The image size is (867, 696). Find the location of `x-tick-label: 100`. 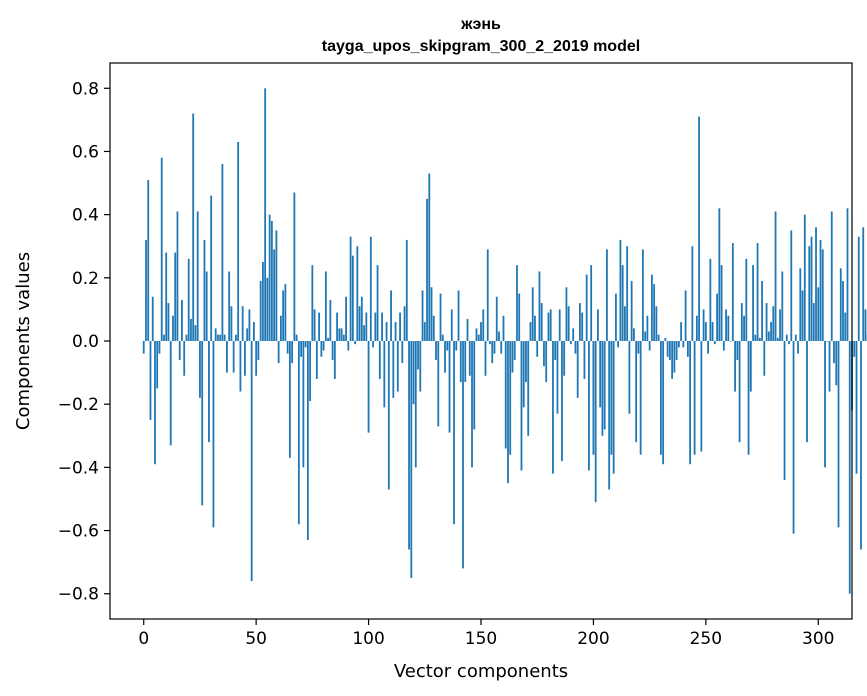

x-tick-label: 100 is located at coordinates (368, 639).